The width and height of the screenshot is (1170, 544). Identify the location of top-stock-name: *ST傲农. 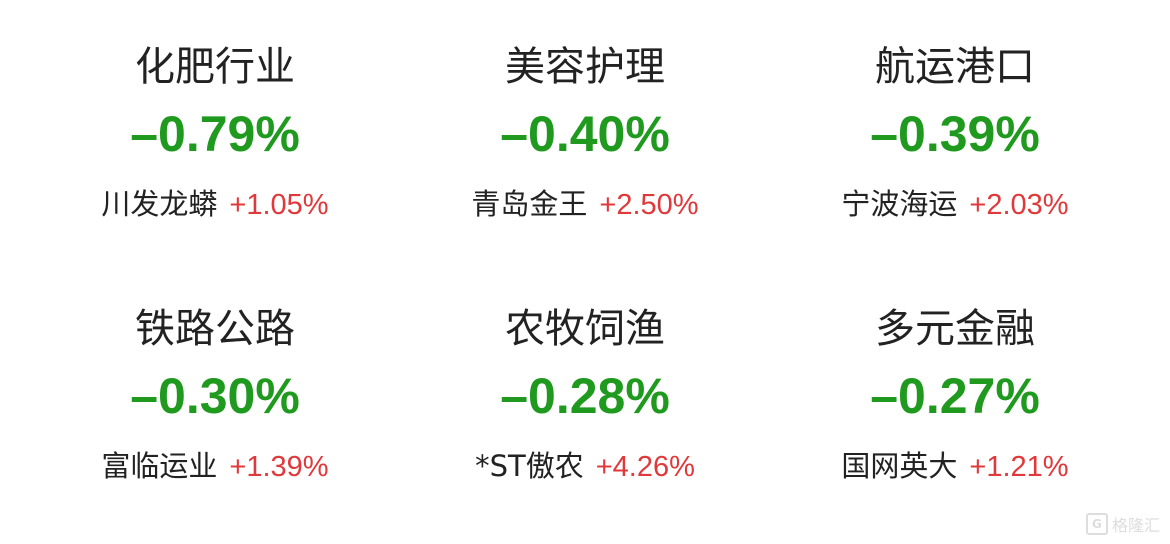
(529, 466).